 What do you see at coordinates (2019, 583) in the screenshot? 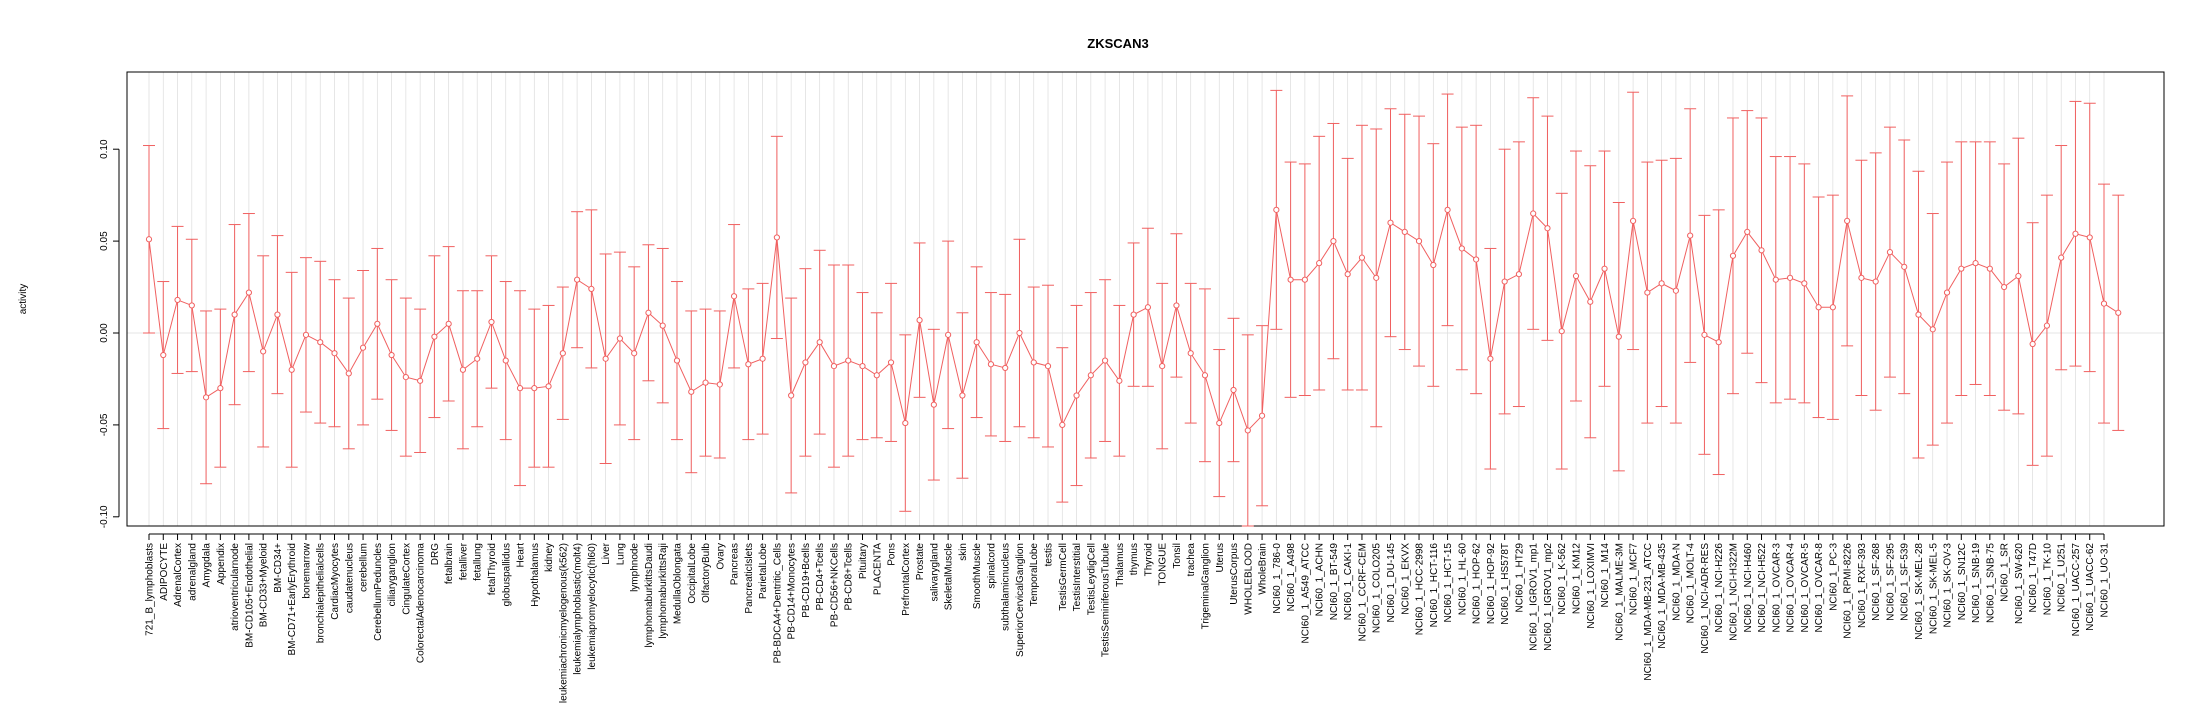
I see `x-tick-label: NCI60_1_SW-620` at bounding box center [2019, 583].